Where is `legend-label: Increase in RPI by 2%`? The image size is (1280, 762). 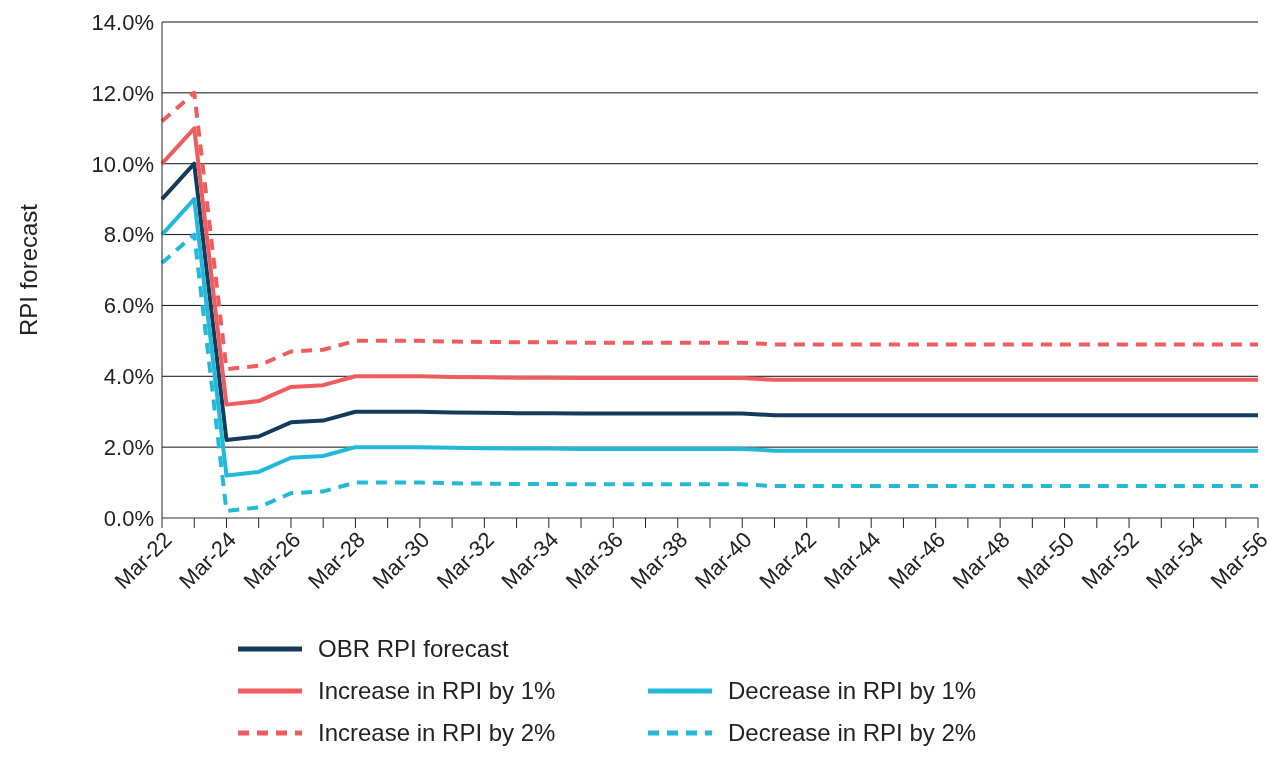
legend-label: Increase in RPI by 2% is located at coordinates (437, 733).